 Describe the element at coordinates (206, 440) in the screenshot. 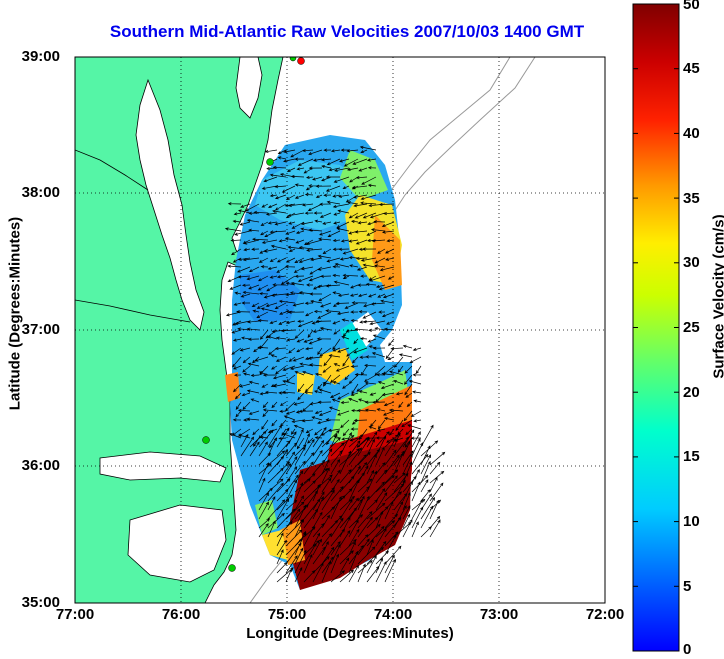

I see `radar-station-marker` at that location.